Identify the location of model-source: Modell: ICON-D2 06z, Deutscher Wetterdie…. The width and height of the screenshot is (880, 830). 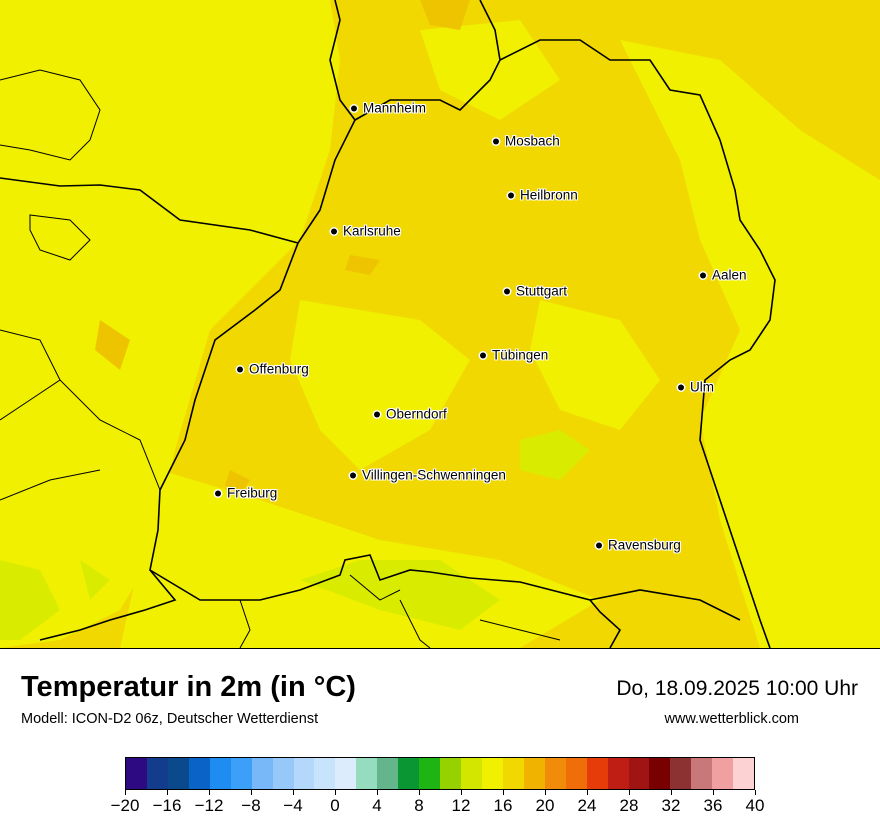
(170, 719).